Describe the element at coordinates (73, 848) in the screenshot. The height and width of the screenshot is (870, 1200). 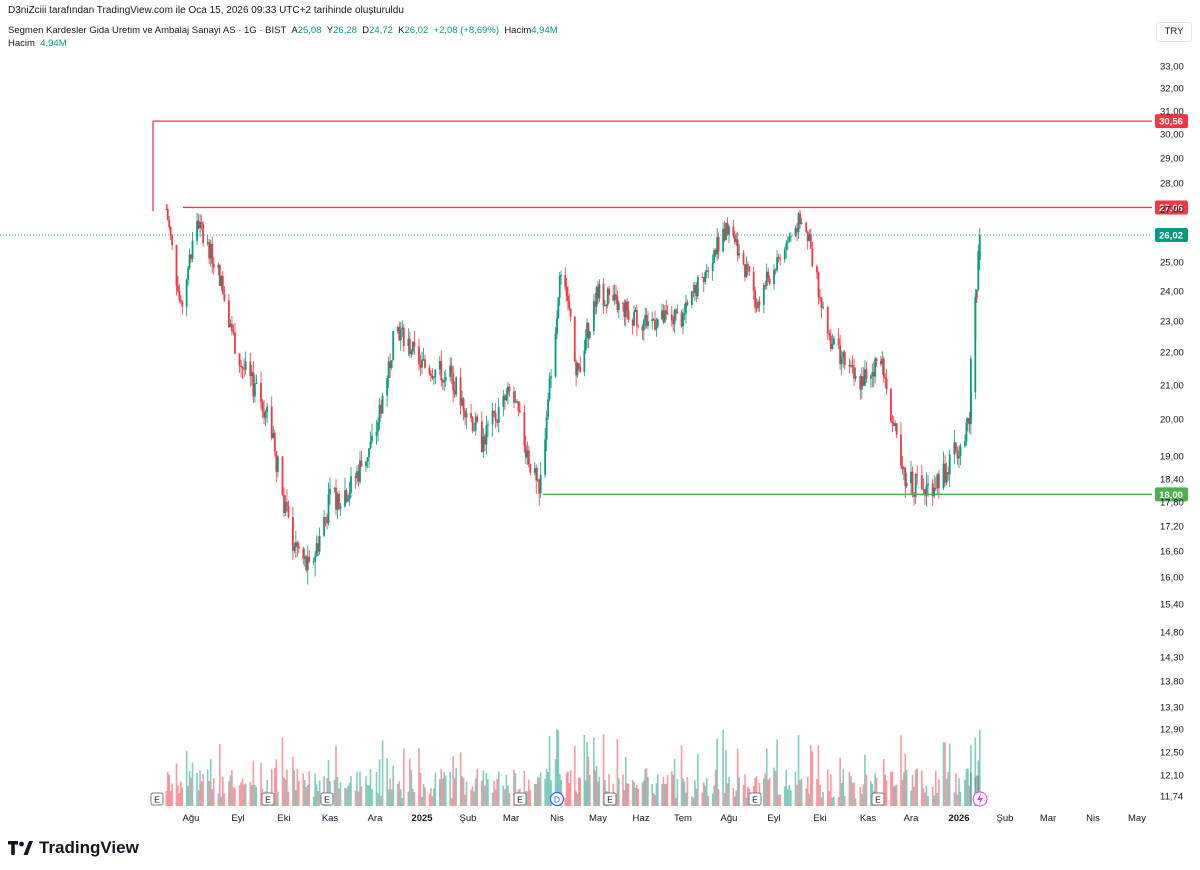
I see `tradingview-logo: TradingView` at that location.